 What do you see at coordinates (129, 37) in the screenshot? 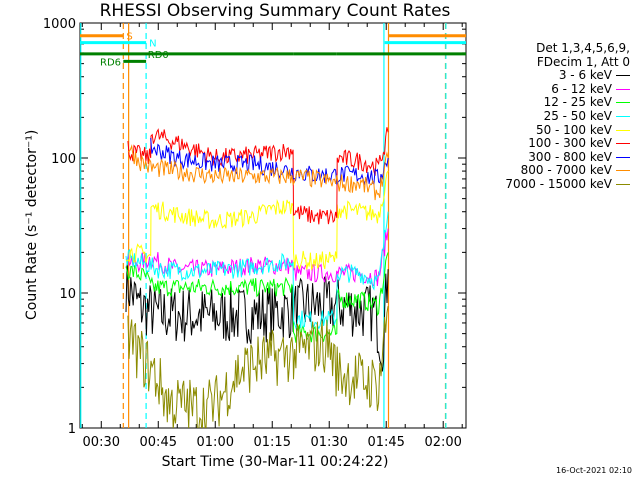
I see `state-label-s: S` at bounding box center [129, 37].